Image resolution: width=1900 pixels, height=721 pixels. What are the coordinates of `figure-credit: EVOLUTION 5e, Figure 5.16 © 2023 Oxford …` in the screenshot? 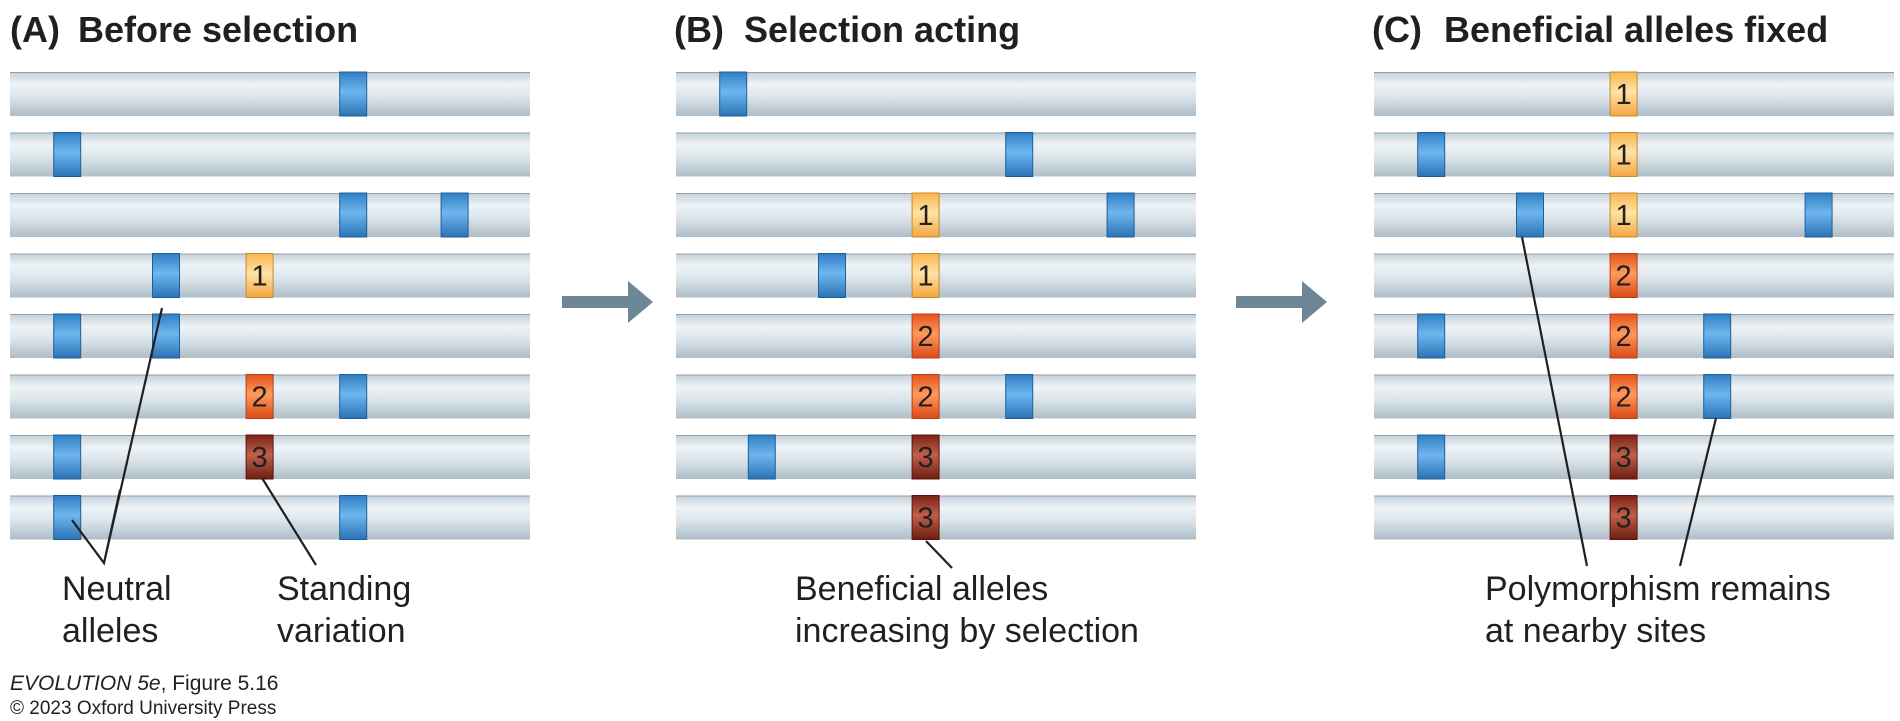 It's located at (144, 695).